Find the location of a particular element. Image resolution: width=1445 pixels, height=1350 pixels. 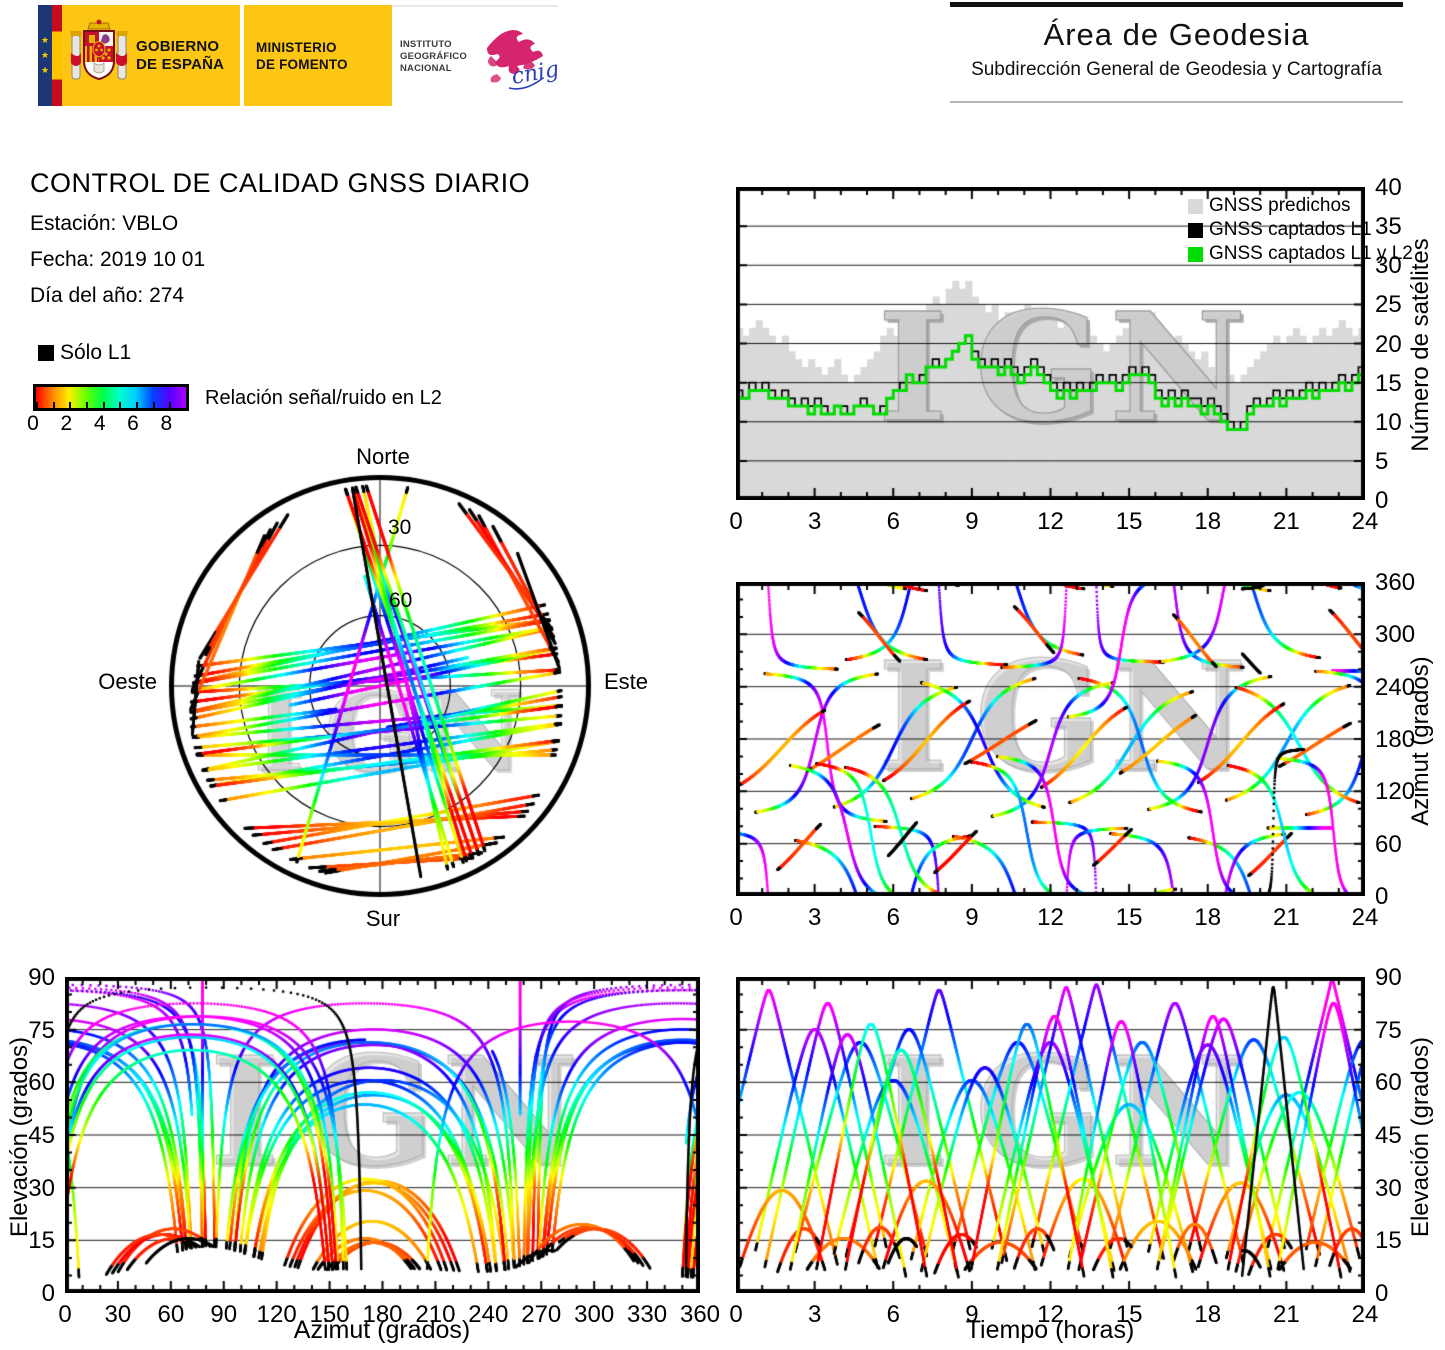

y-tick-label: 20 is located at coordinates (1388, 344).